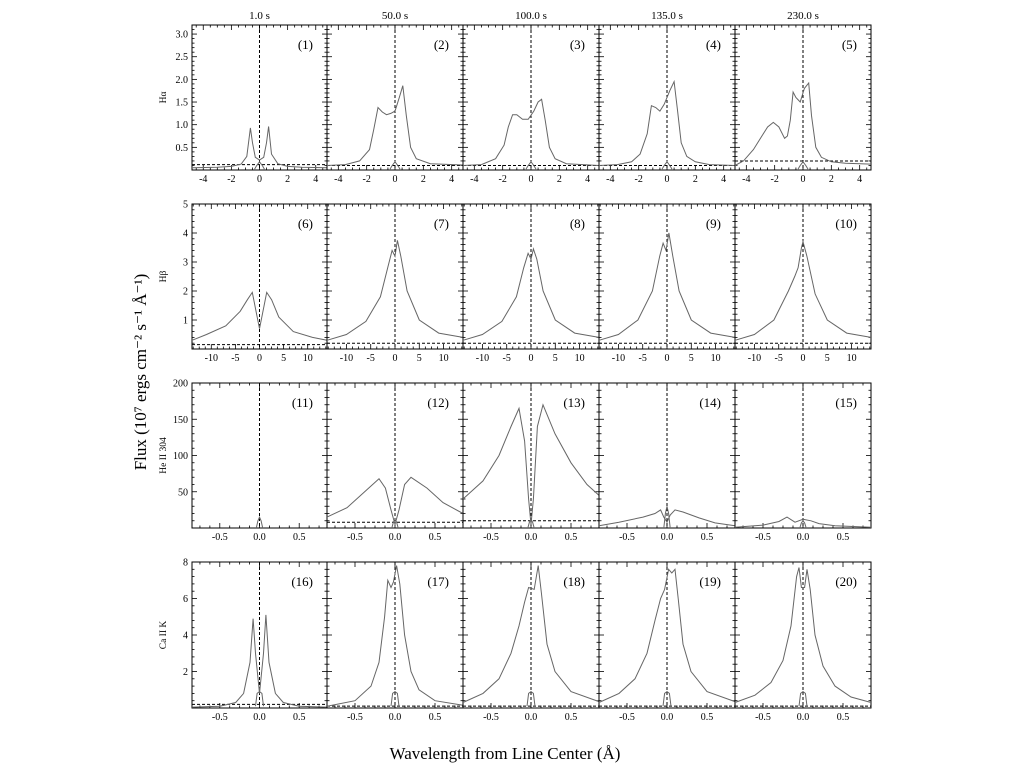 This screenshot has height=768, width=1024. I want to click on y-tick-label: 4, so click(185, 636).